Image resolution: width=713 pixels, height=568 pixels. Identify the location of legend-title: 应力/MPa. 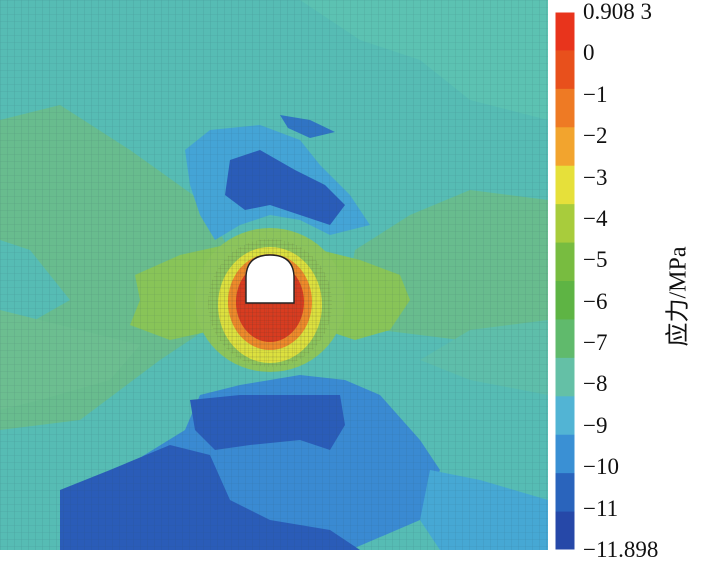
(678, 296).